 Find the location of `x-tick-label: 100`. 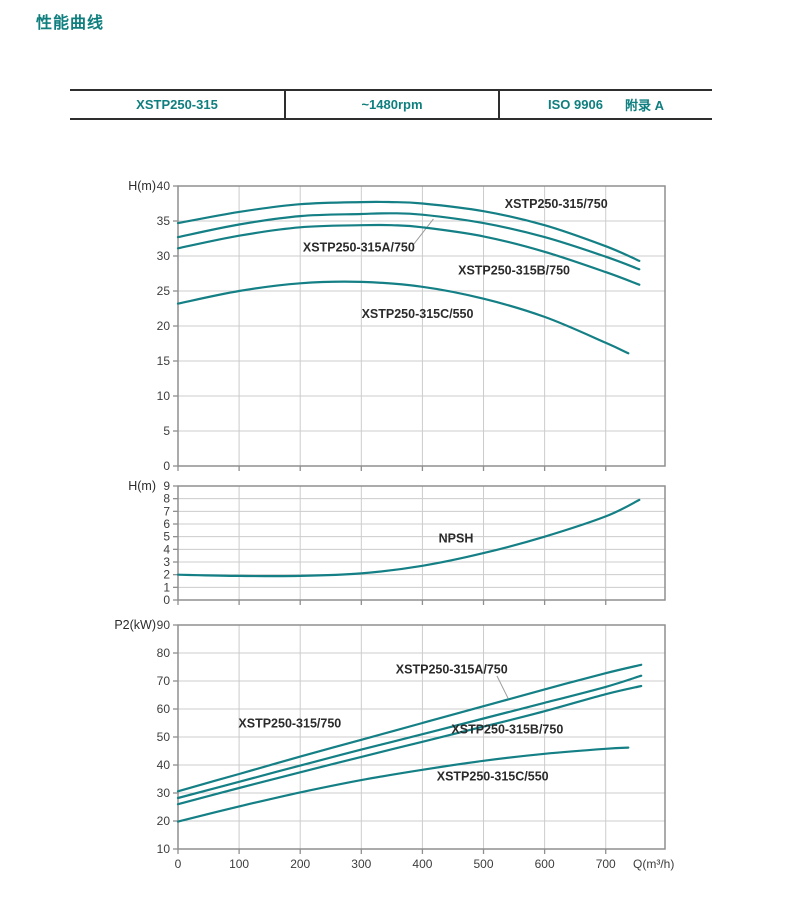

x-tick-label: 100 is located at coordinates (239, 864).